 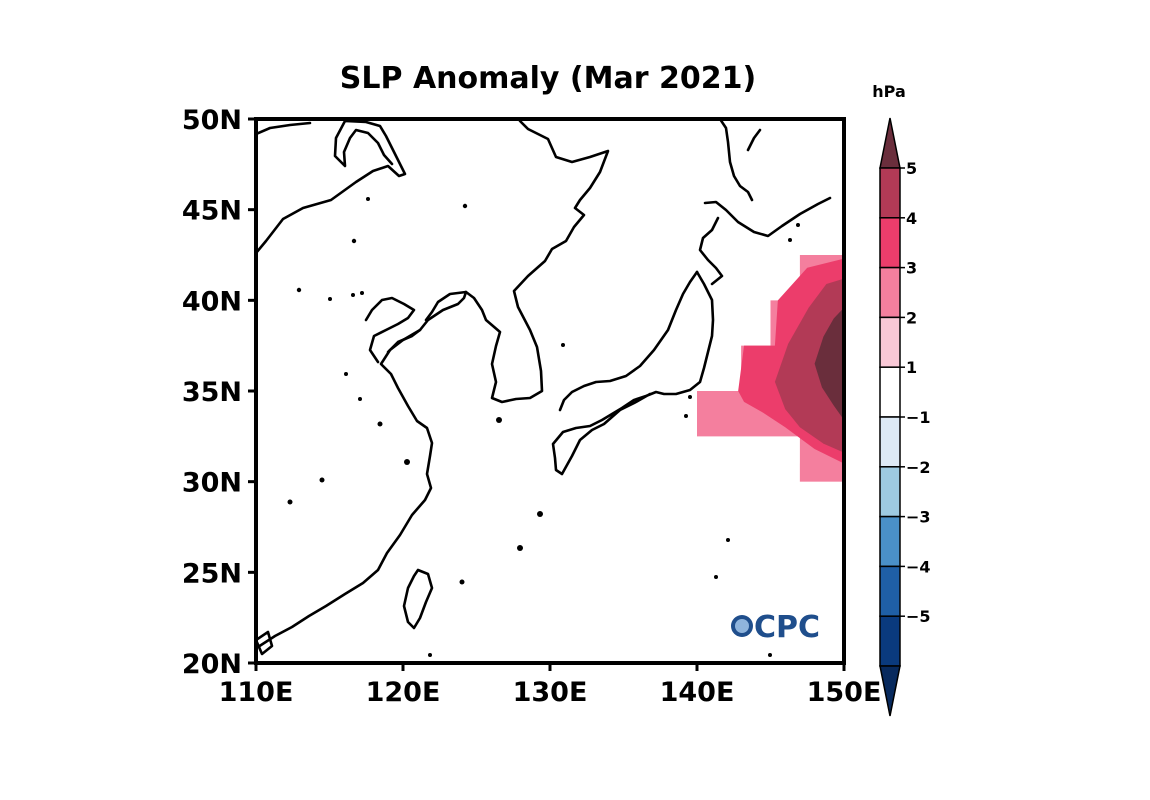 I want to click on lat-tick-label: 30N, so click(x=212, y=483).